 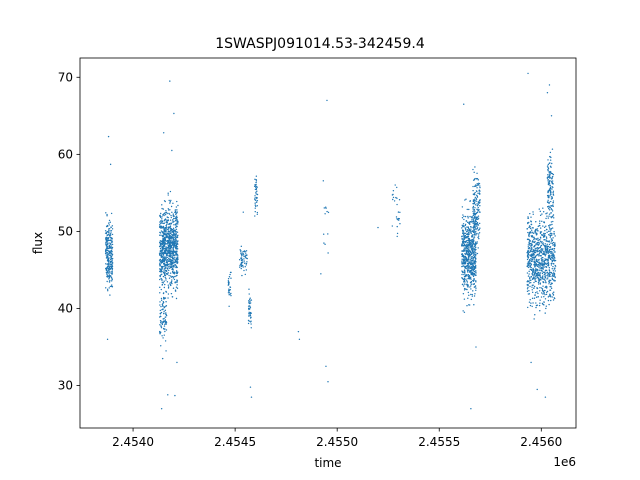 I want to click on x-tick-label: 2.4540, so click(x=133, y=442).